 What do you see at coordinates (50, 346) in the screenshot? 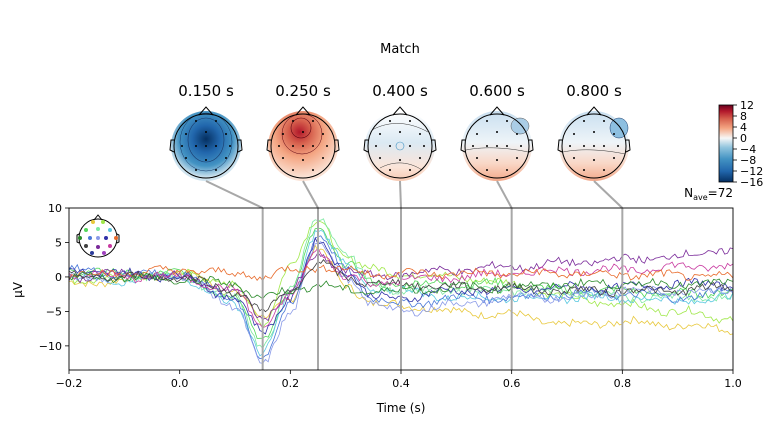
I see `y-tick-label: −10` at bounding box center [50, 346].